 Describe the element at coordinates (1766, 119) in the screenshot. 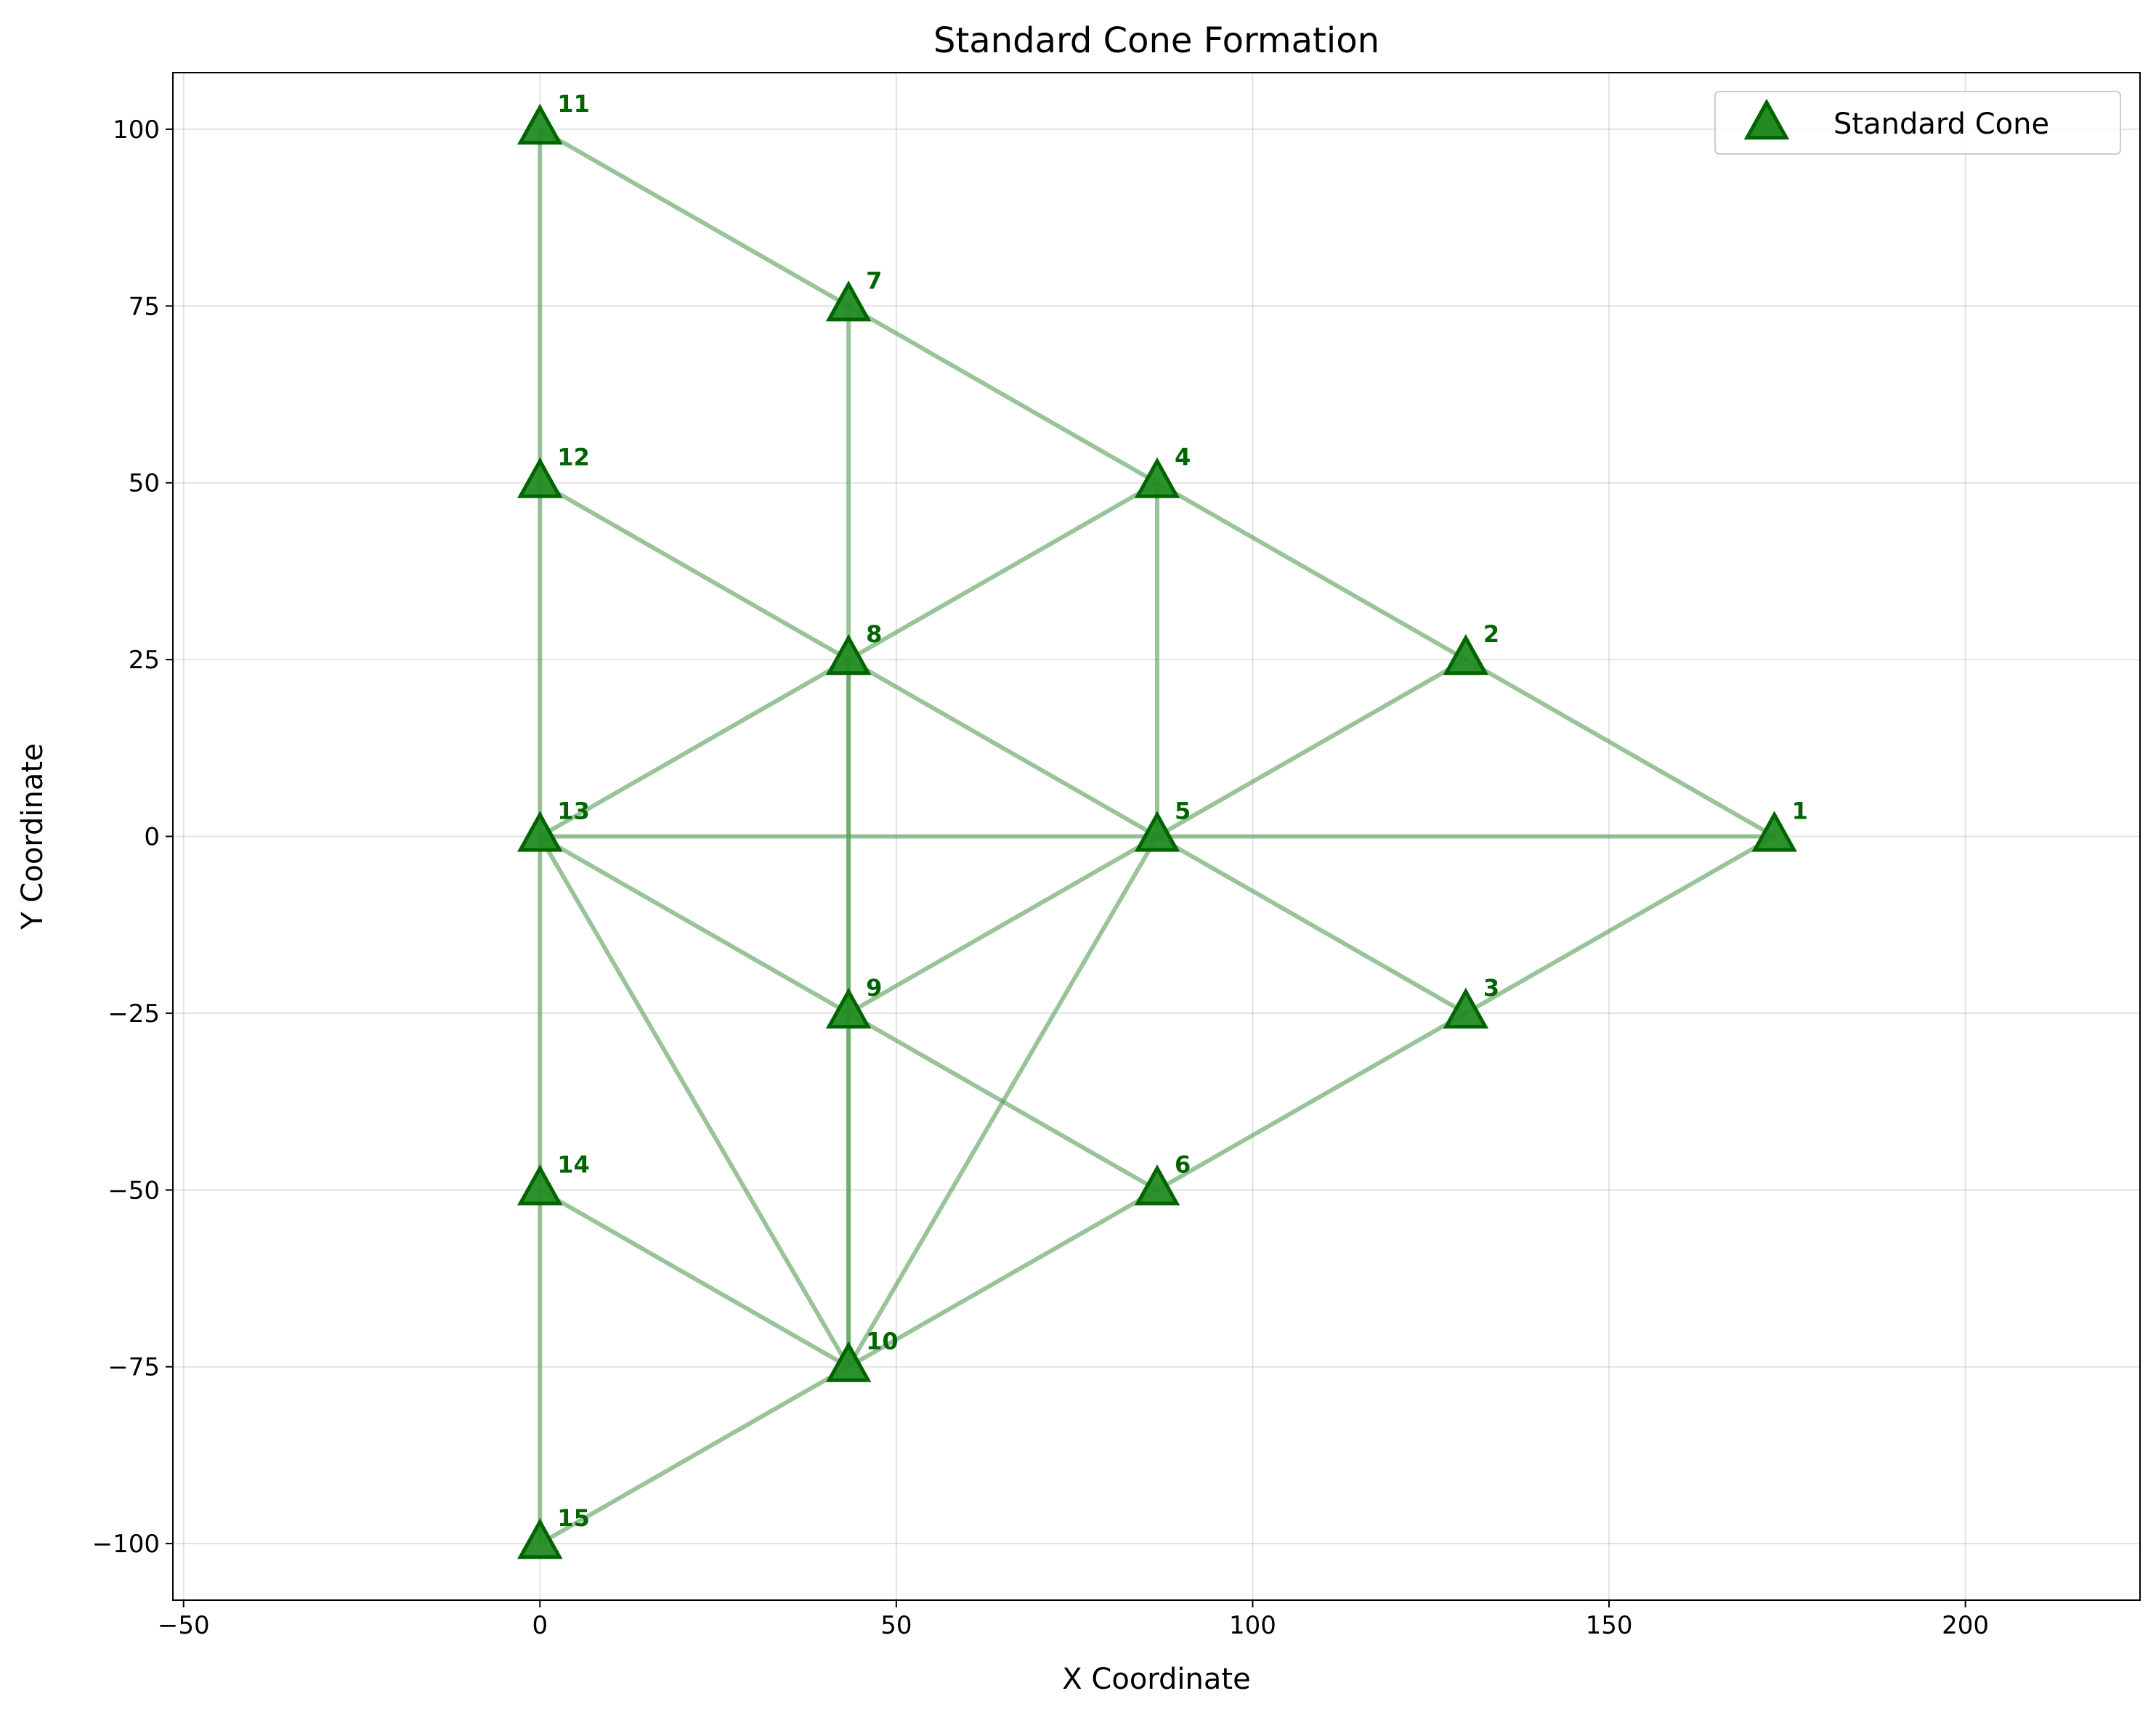

I see `legend-marker-icon` at that location.